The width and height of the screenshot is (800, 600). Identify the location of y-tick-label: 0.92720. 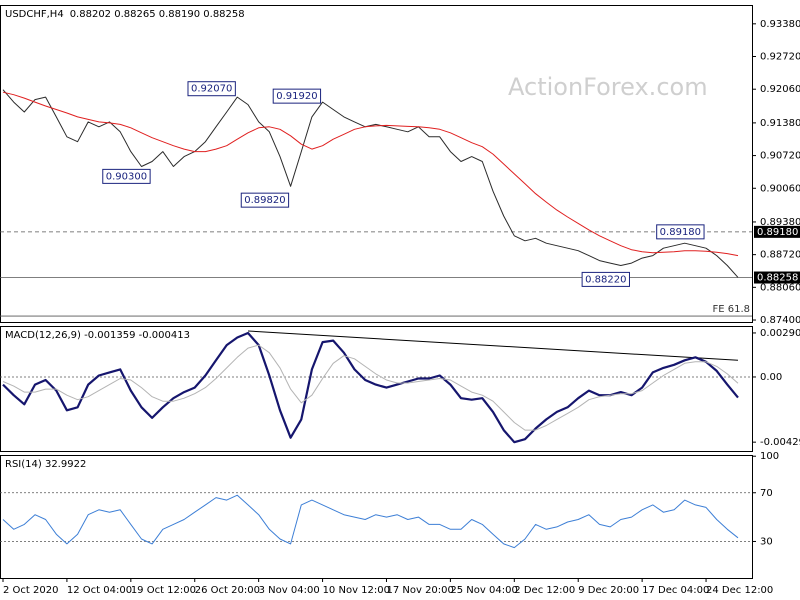
(780, 57).